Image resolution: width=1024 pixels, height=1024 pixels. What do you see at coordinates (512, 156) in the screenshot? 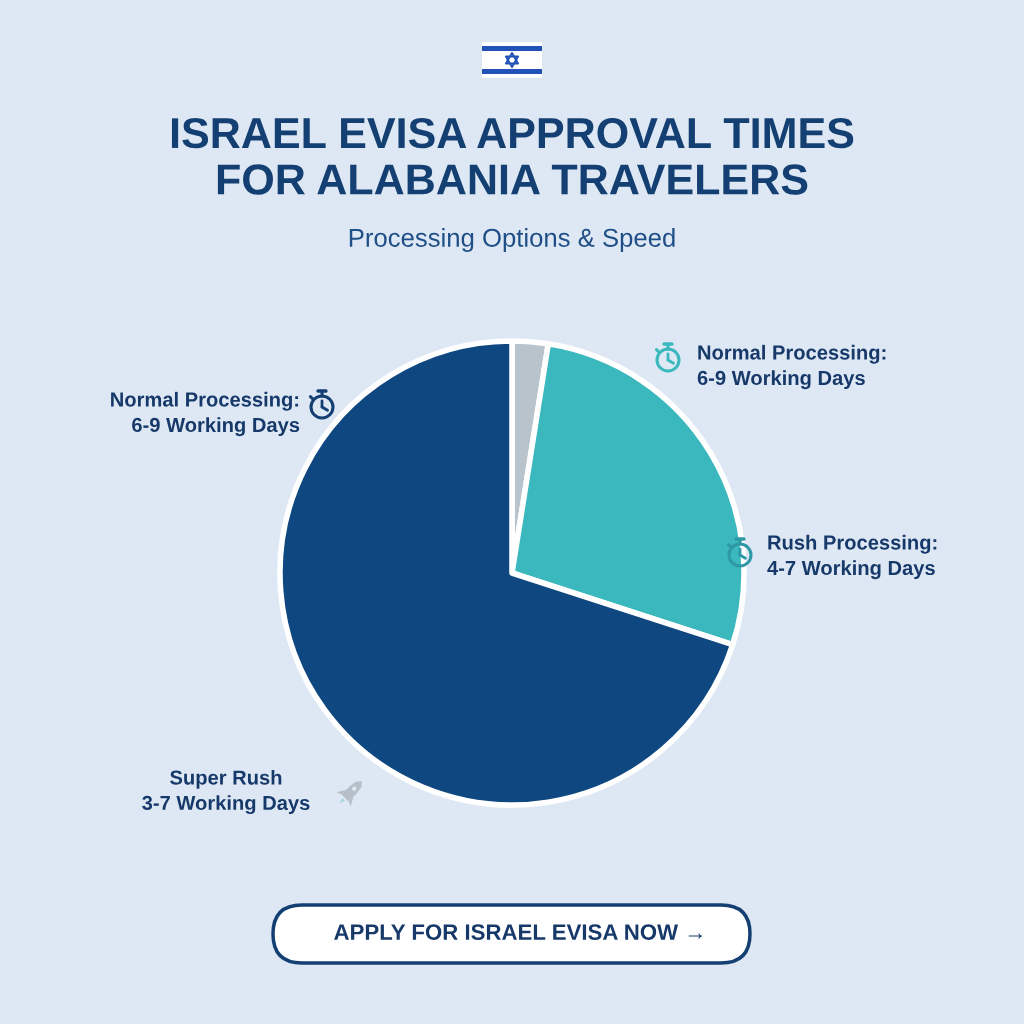
I see `chart-title: ISRAEL EVISA APPROVAL TIMES FOR ALABANIA TRAVELERS` at bounding box center [512, 156].